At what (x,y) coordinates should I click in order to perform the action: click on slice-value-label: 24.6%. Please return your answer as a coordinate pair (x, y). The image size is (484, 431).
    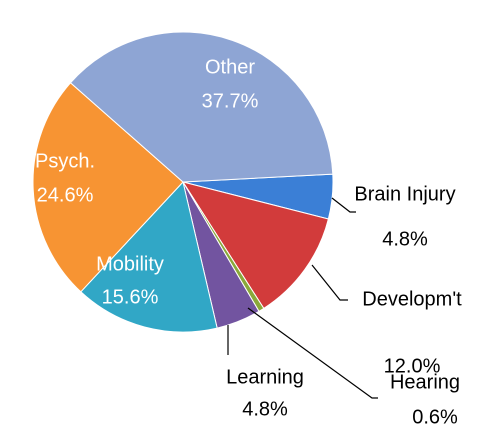
    Looking at the image, I should click on (65, 195).